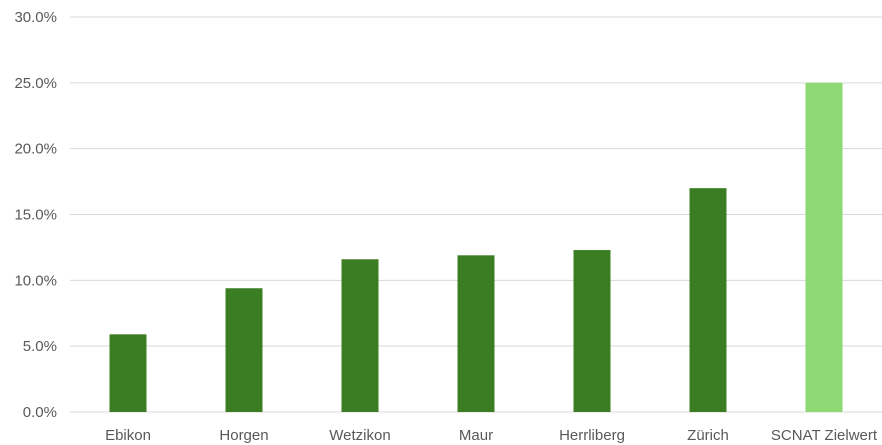  Describe the element at coordinates (359, 435) in the screenshot. I see `x-category-label: Wetzikon` at that location.